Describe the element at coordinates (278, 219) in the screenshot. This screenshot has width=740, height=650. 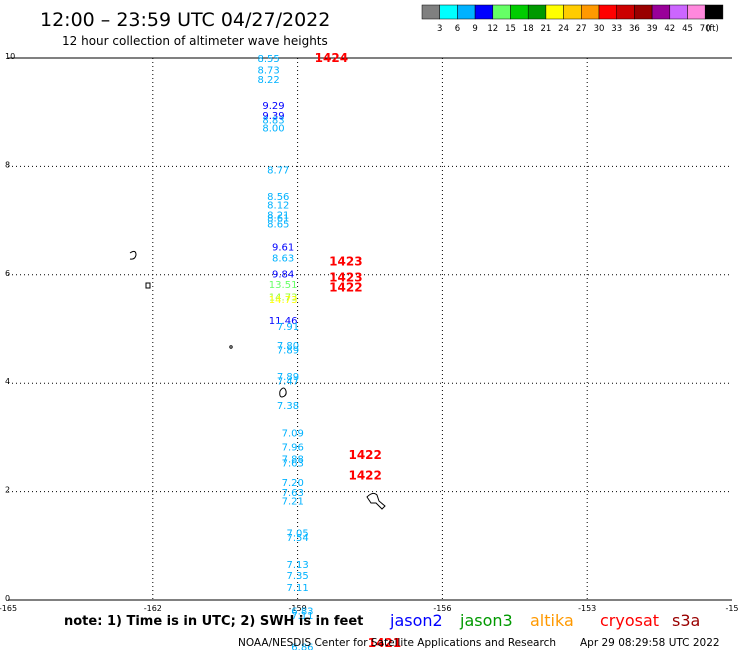
I see `wave-height-label: 8.61` at that location.